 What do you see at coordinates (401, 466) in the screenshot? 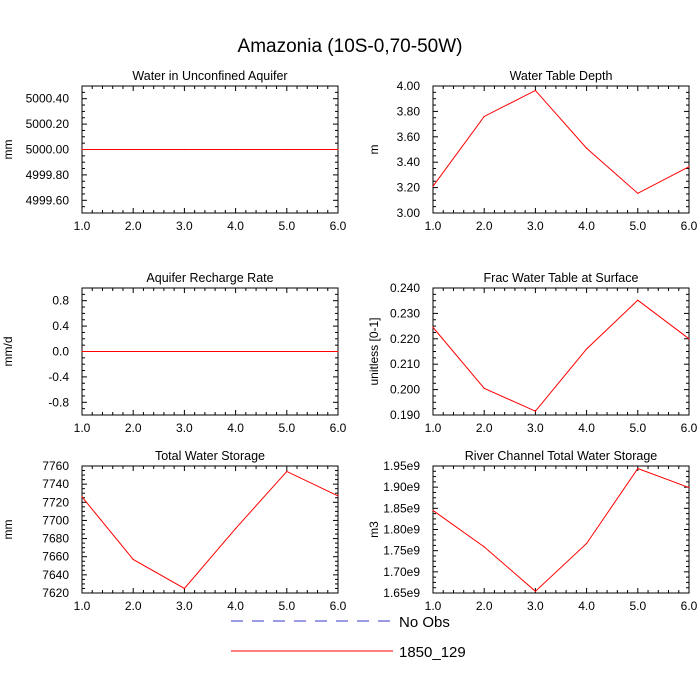
I see `y-tick-label: 1.95e9` at bounding box center [401, 466].